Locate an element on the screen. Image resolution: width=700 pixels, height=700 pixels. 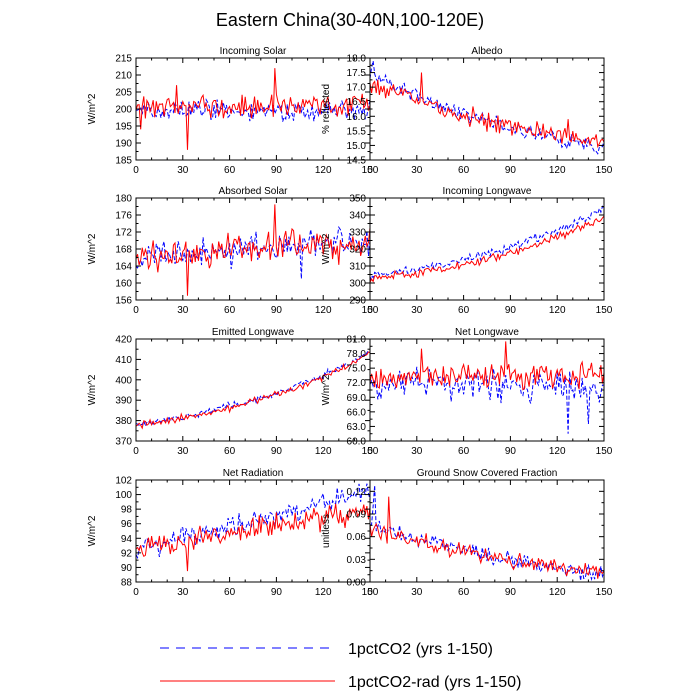
y-axis-label-incoming-solar: W/m^2 is located at coordinates (92, 108).